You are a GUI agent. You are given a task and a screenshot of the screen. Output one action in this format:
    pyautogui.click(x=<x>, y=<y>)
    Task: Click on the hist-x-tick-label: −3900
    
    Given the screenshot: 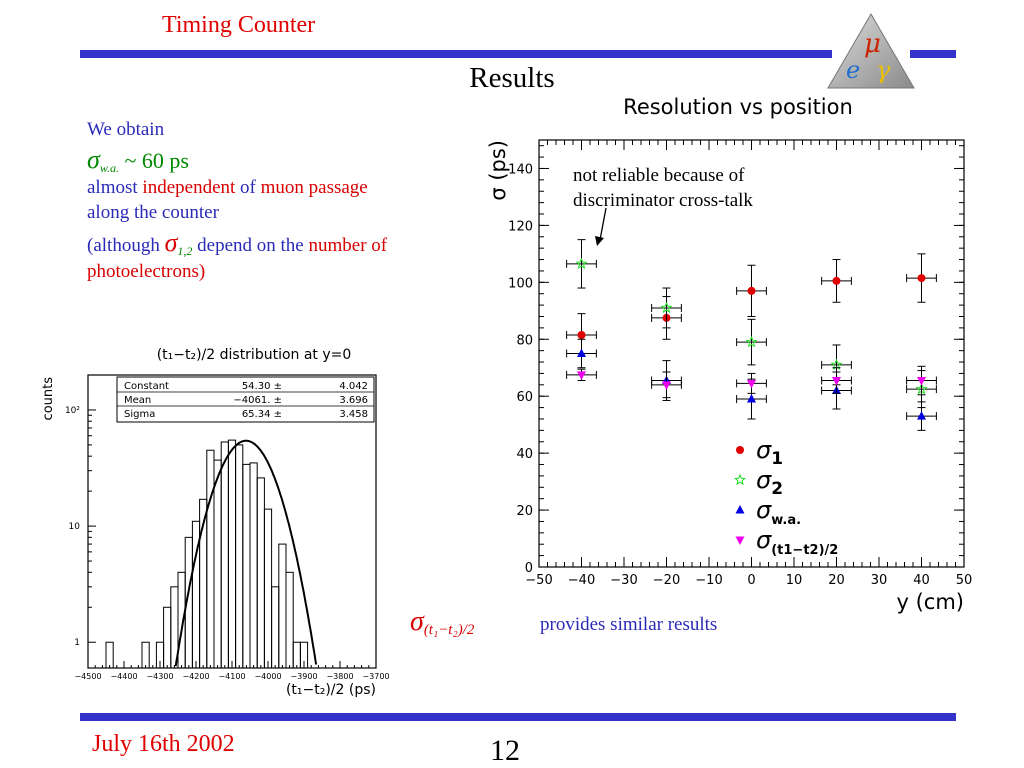 What is the action you would take?
    pyautogui.click(x=303, y=676)
    